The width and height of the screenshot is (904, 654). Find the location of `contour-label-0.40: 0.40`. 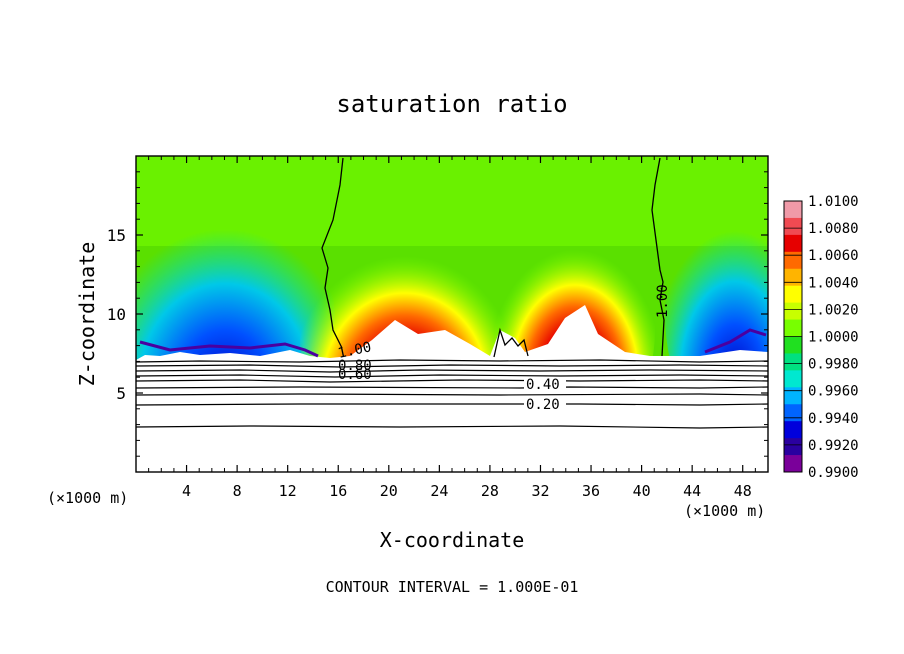

contour-label-0.40: 0.40 is located at coordinates (543, 385).